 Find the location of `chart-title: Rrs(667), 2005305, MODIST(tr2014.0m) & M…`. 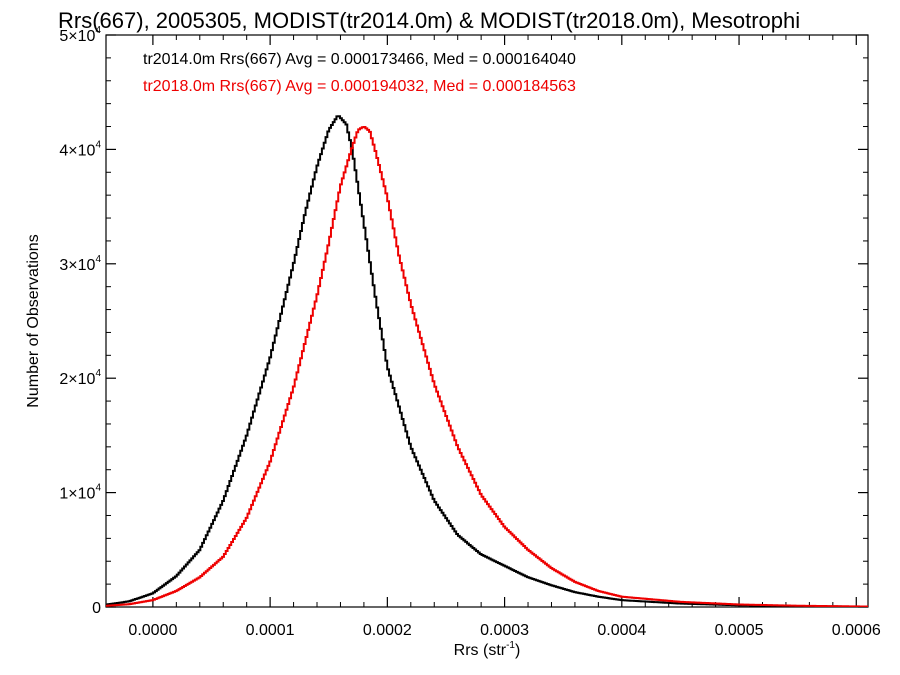

chart-title: Rrs(667), 2005305, MODIST(tr2014.0m) & M… is located at coordinates (429, 20).